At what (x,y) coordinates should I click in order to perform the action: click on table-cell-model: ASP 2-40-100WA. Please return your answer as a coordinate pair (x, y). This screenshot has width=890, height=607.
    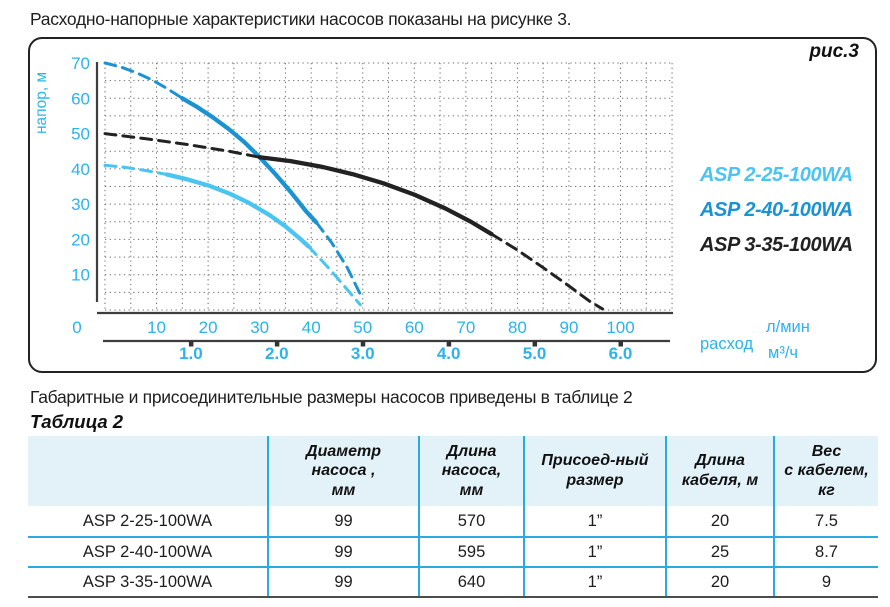
    Looking at the image, I should click on (147, 551).